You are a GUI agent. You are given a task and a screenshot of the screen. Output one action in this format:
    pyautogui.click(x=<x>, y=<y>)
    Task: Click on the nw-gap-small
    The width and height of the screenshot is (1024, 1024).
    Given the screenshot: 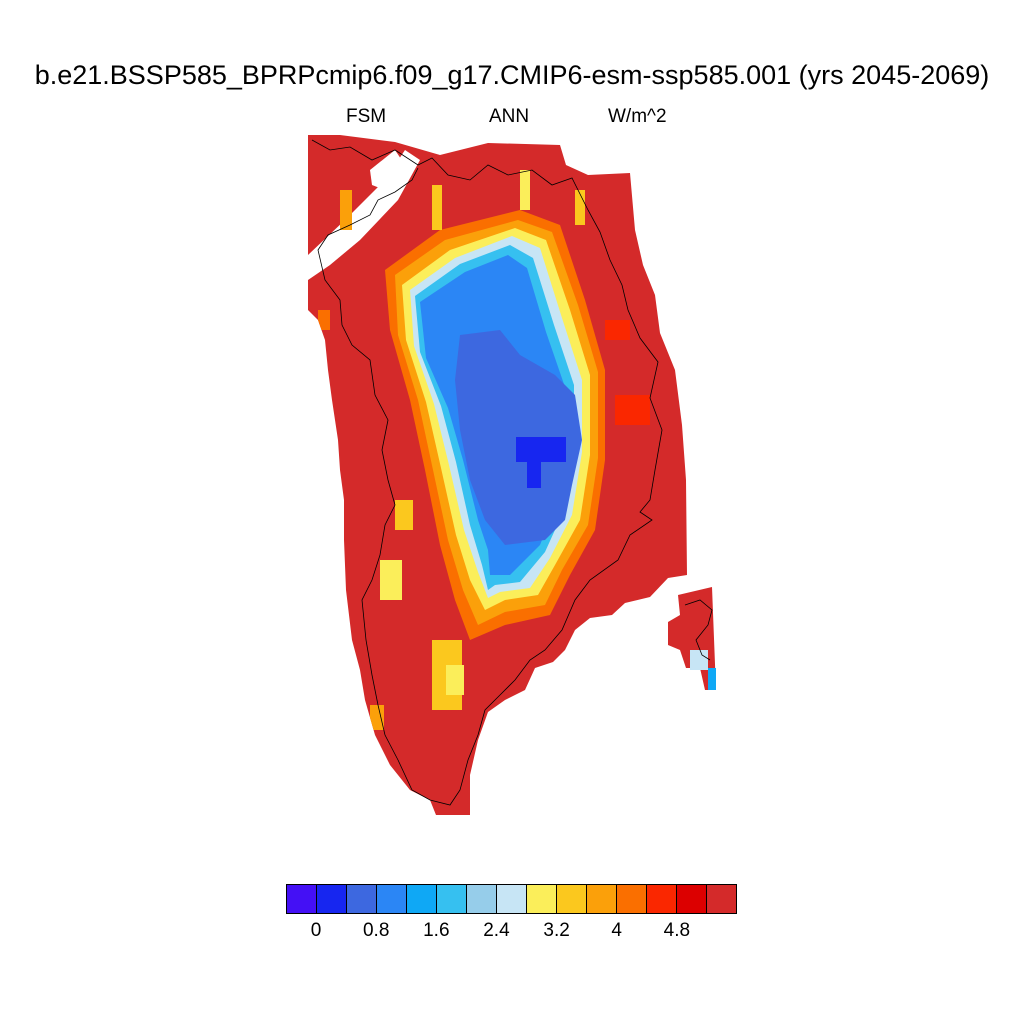 What is the action you would take?
    pyautogui.click(x=387, y=170)
    